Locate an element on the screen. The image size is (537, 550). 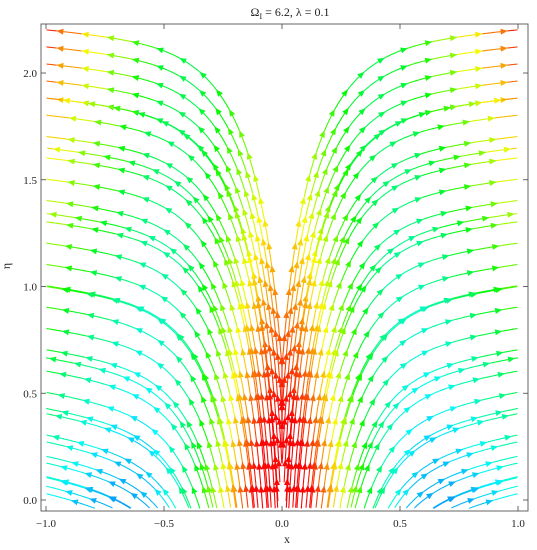
y-tick-label: 0.5 is located at coordinates (30, 394).